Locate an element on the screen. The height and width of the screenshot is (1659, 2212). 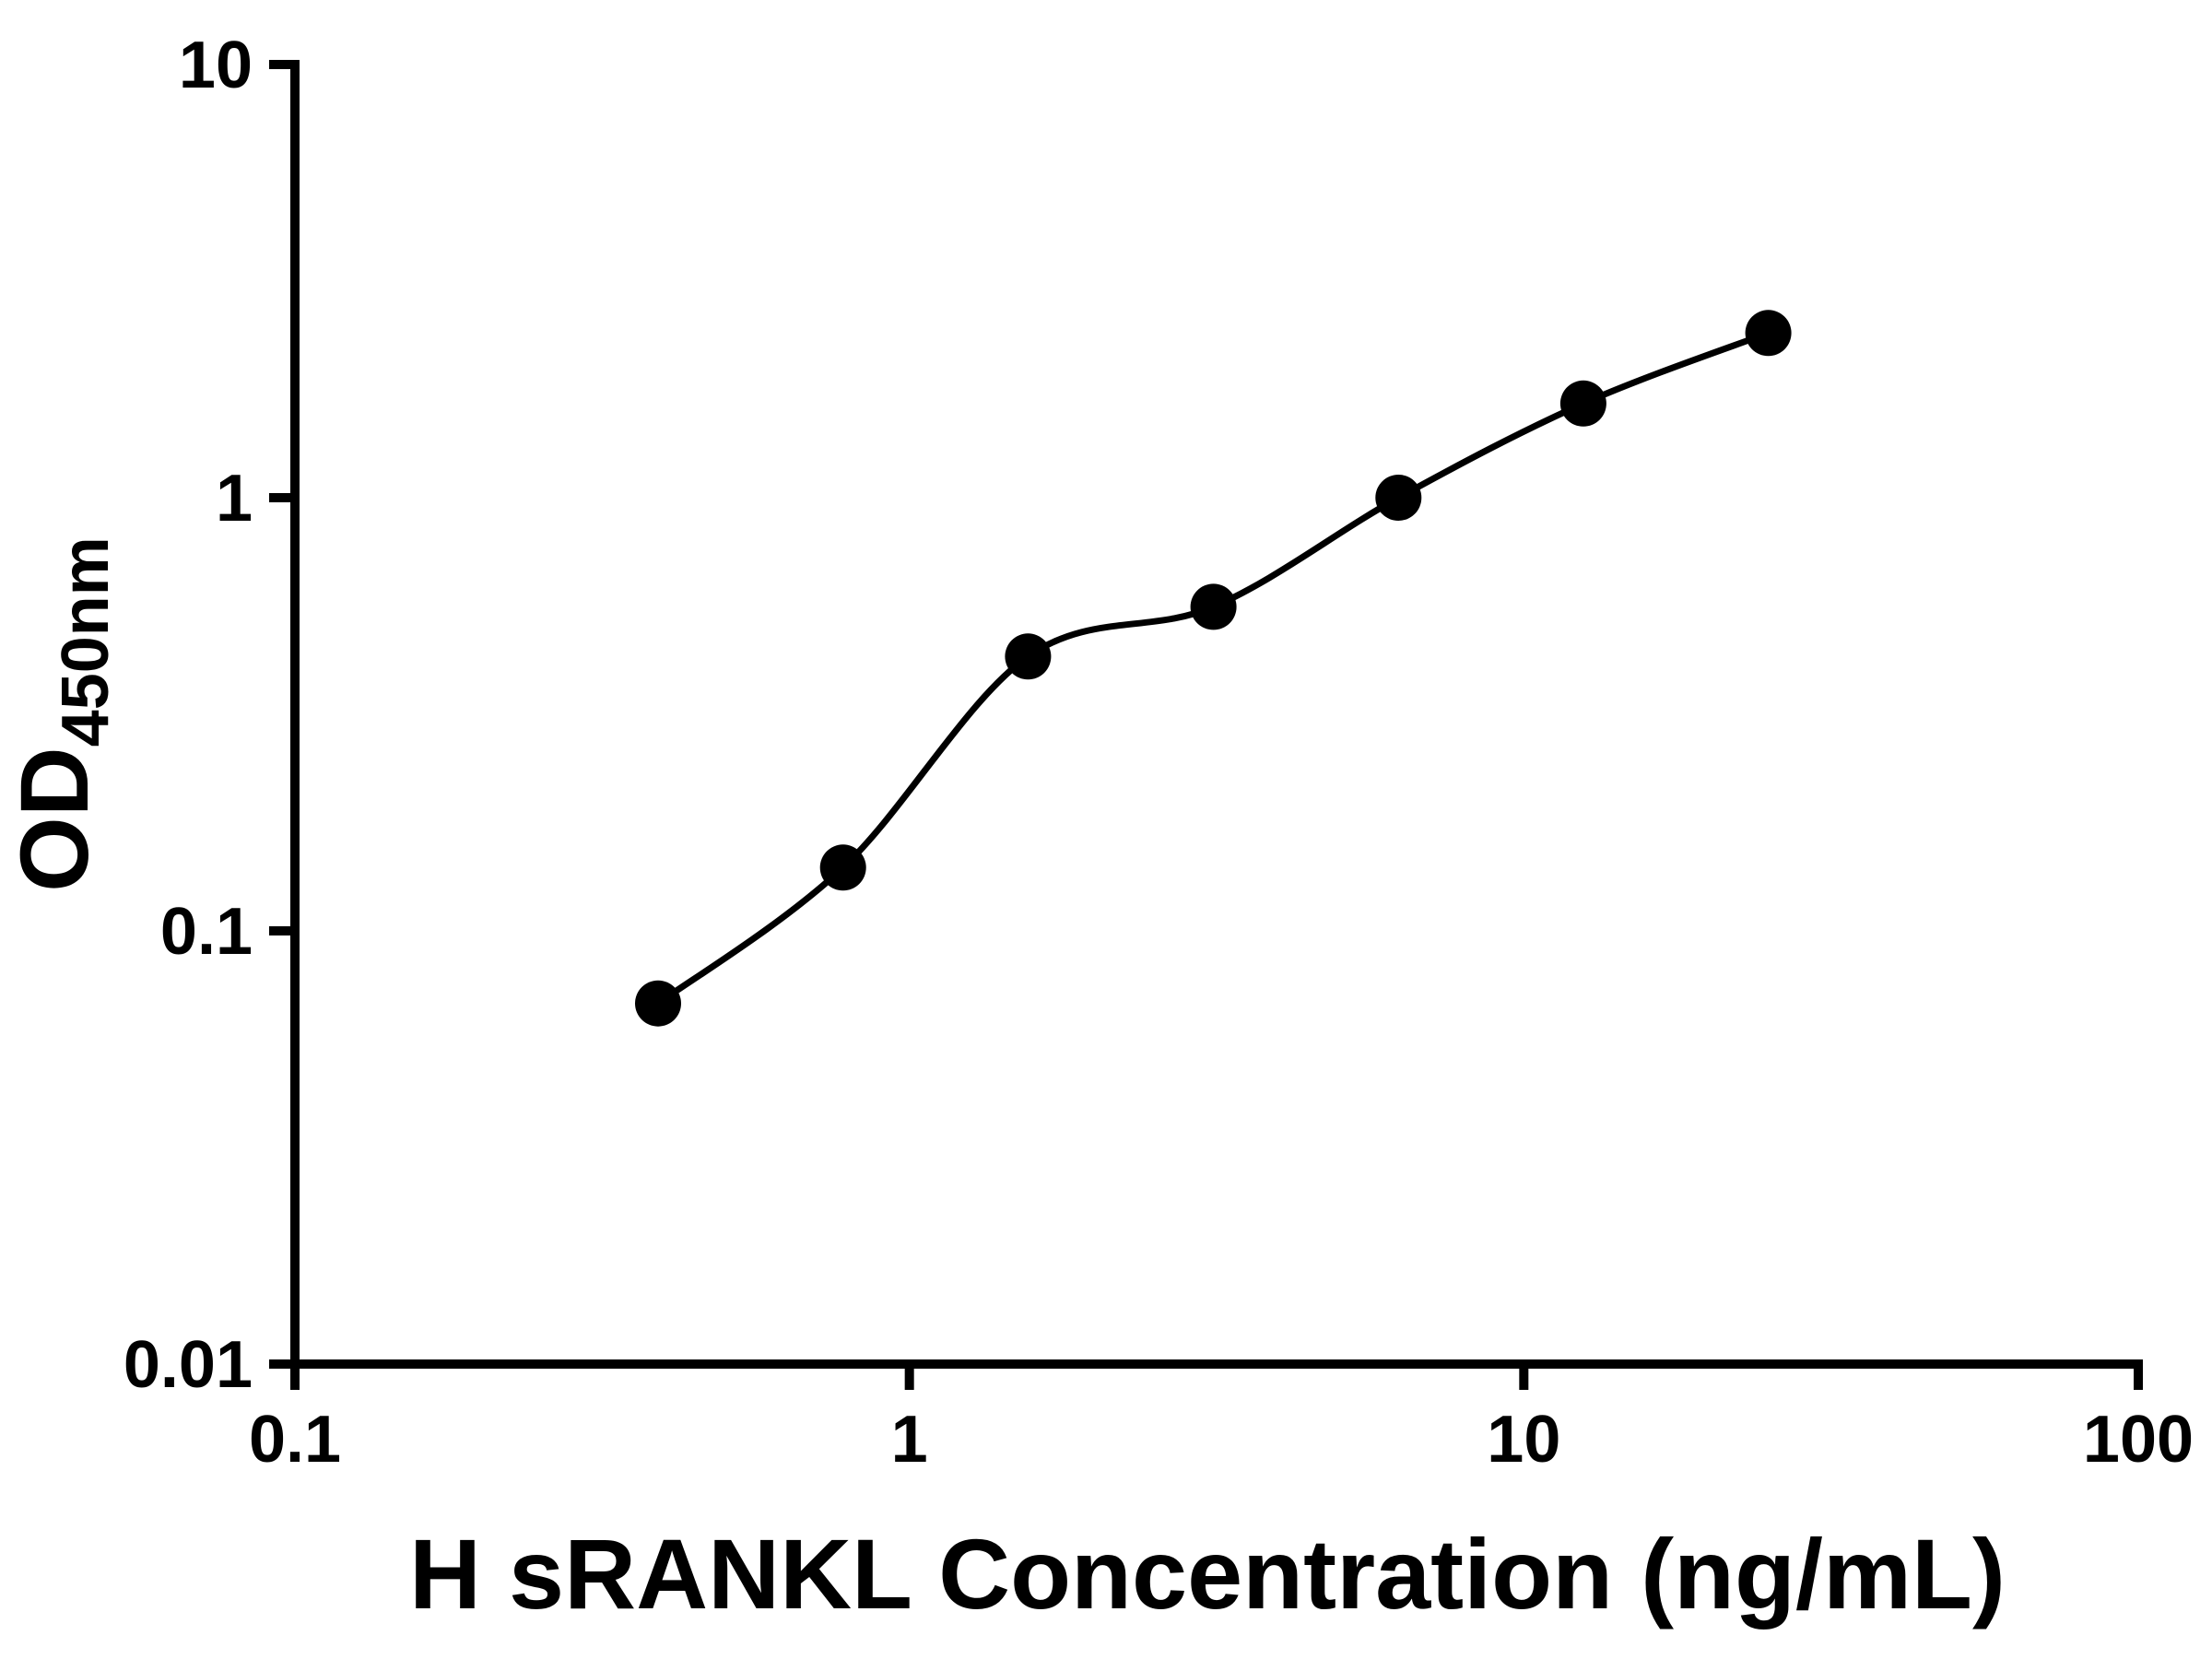
y-axis-title-subscript: 450nm is located at coordinates (86, 641).